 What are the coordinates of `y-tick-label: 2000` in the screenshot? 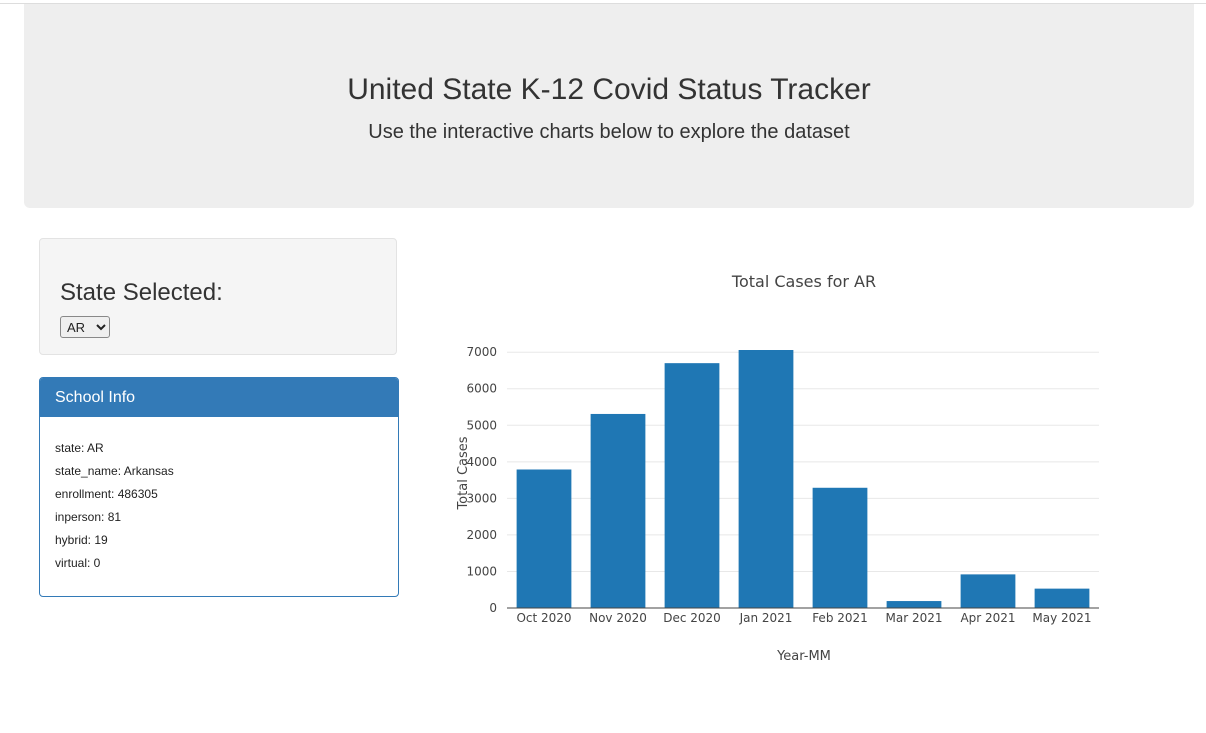 It's located at (481, 535).